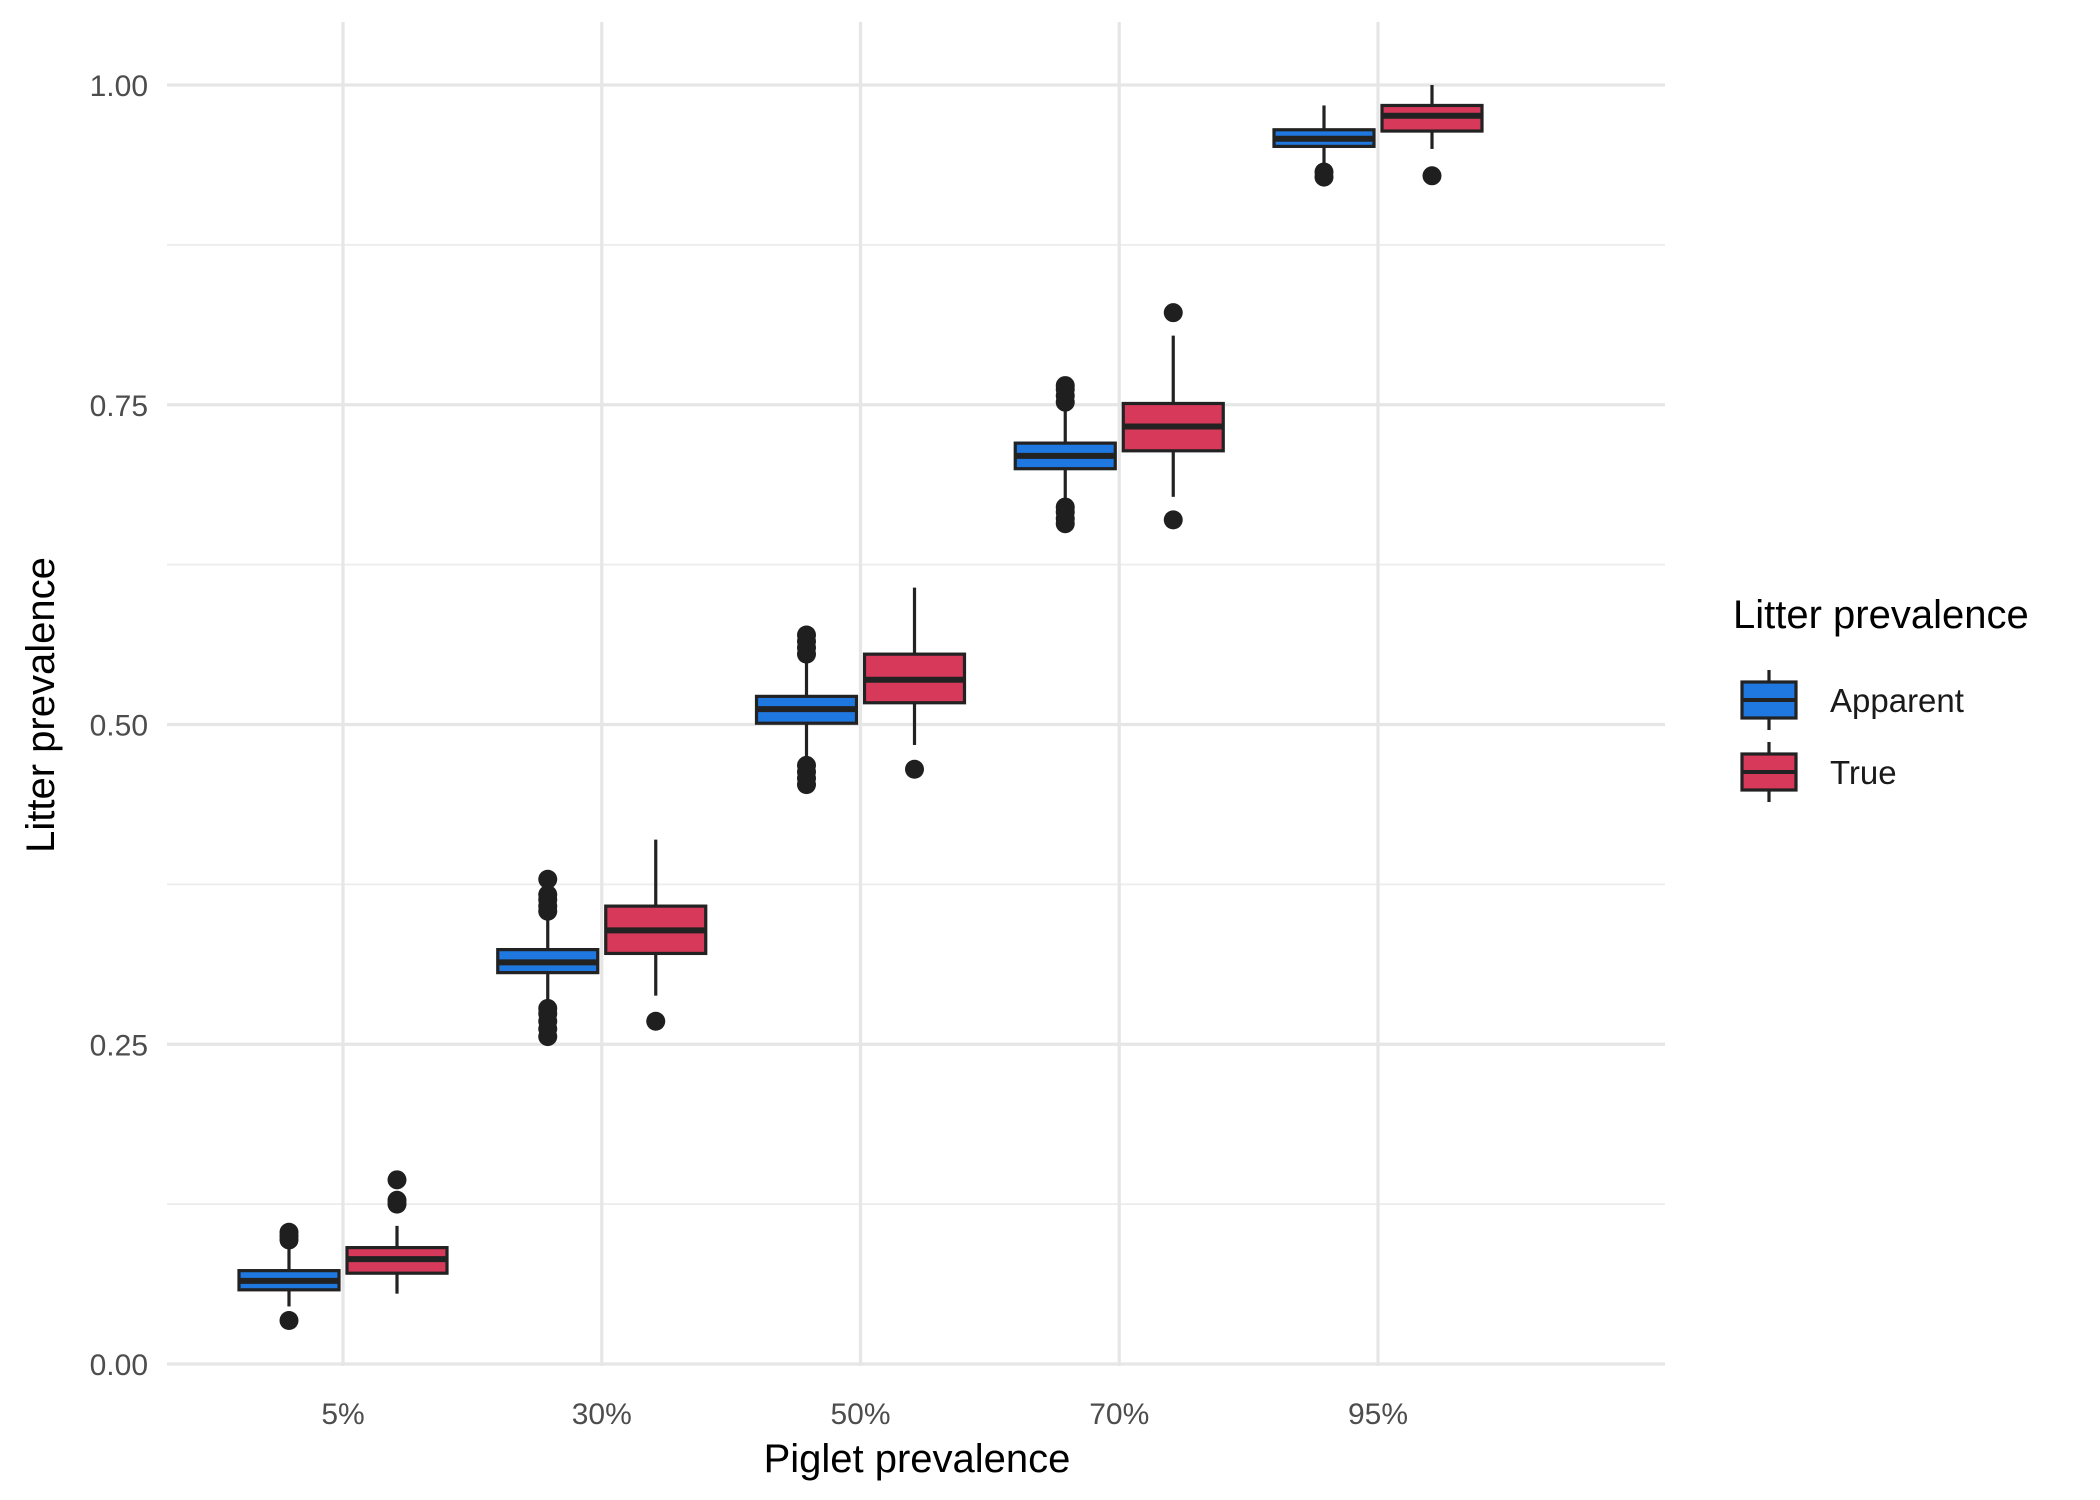 Image resolution: width=2100 pixels, height=1500 pixels. I want to click on box-true-95pct, so click(1432, 135).